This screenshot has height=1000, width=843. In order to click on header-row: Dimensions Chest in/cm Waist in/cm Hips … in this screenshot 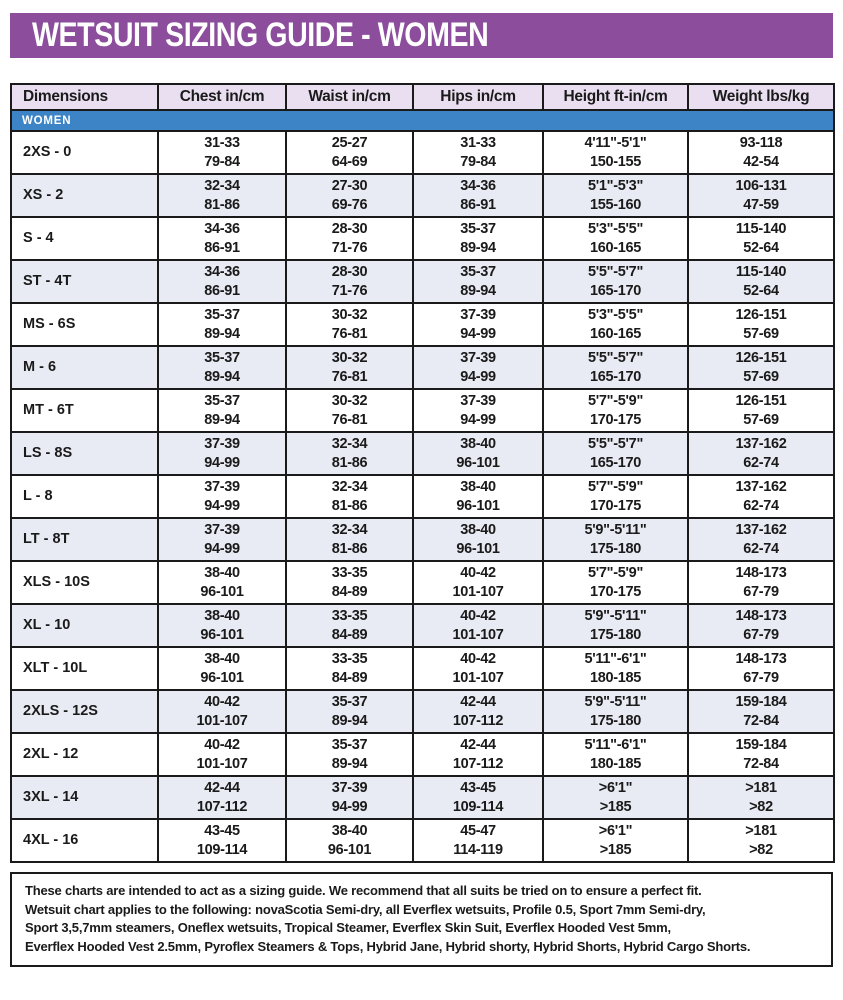, I will do `click(422, 97)`.